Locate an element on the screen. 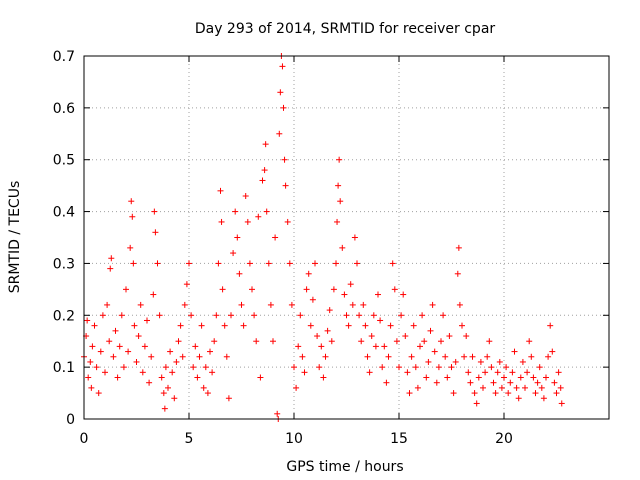 Image resolution: width=640 pixels, height=480 pixels. x-tick-label: 0 is located at coordinates (84, 439).